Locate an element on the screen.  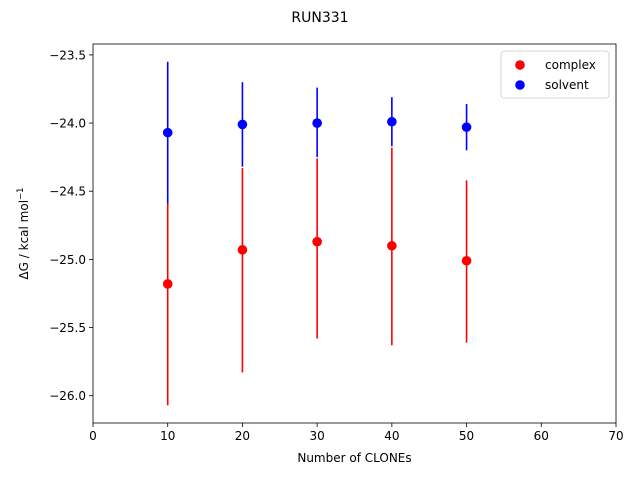
x-tick-label: 0 is located at coordinates (93, 436).